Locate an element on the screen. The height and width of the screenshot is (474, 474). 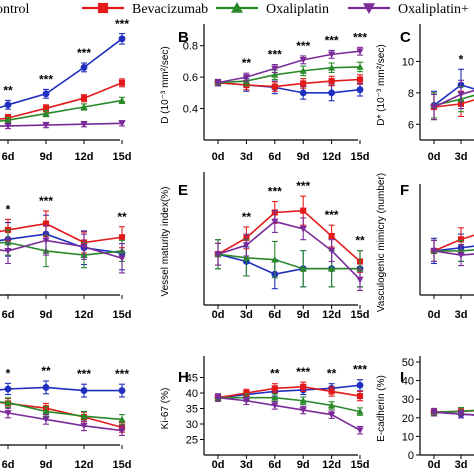
legend: ontrol Bevacizumab Oxaliplatin Oxaliplatin+ is located at coordinates (234, 9).